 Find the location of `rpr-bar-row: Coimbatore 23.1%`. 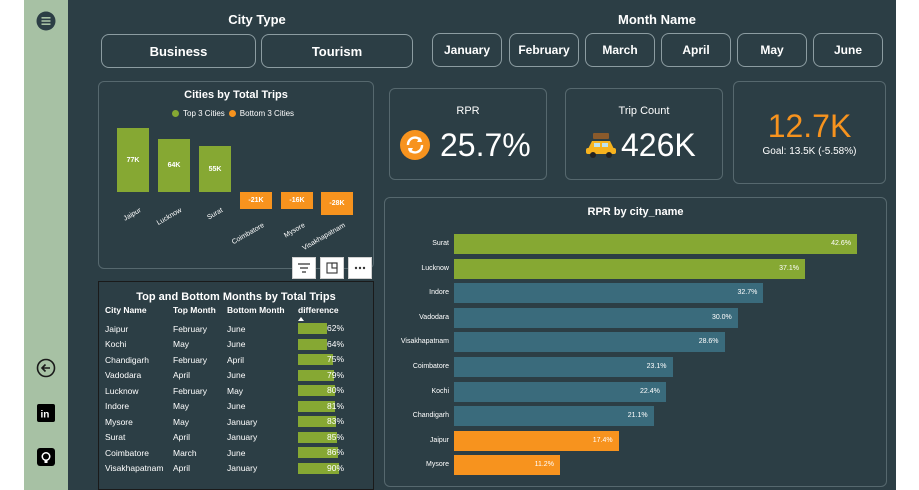

rpr-bar-row: Coimbatore 23.1% is located at coordinates (635, 367).